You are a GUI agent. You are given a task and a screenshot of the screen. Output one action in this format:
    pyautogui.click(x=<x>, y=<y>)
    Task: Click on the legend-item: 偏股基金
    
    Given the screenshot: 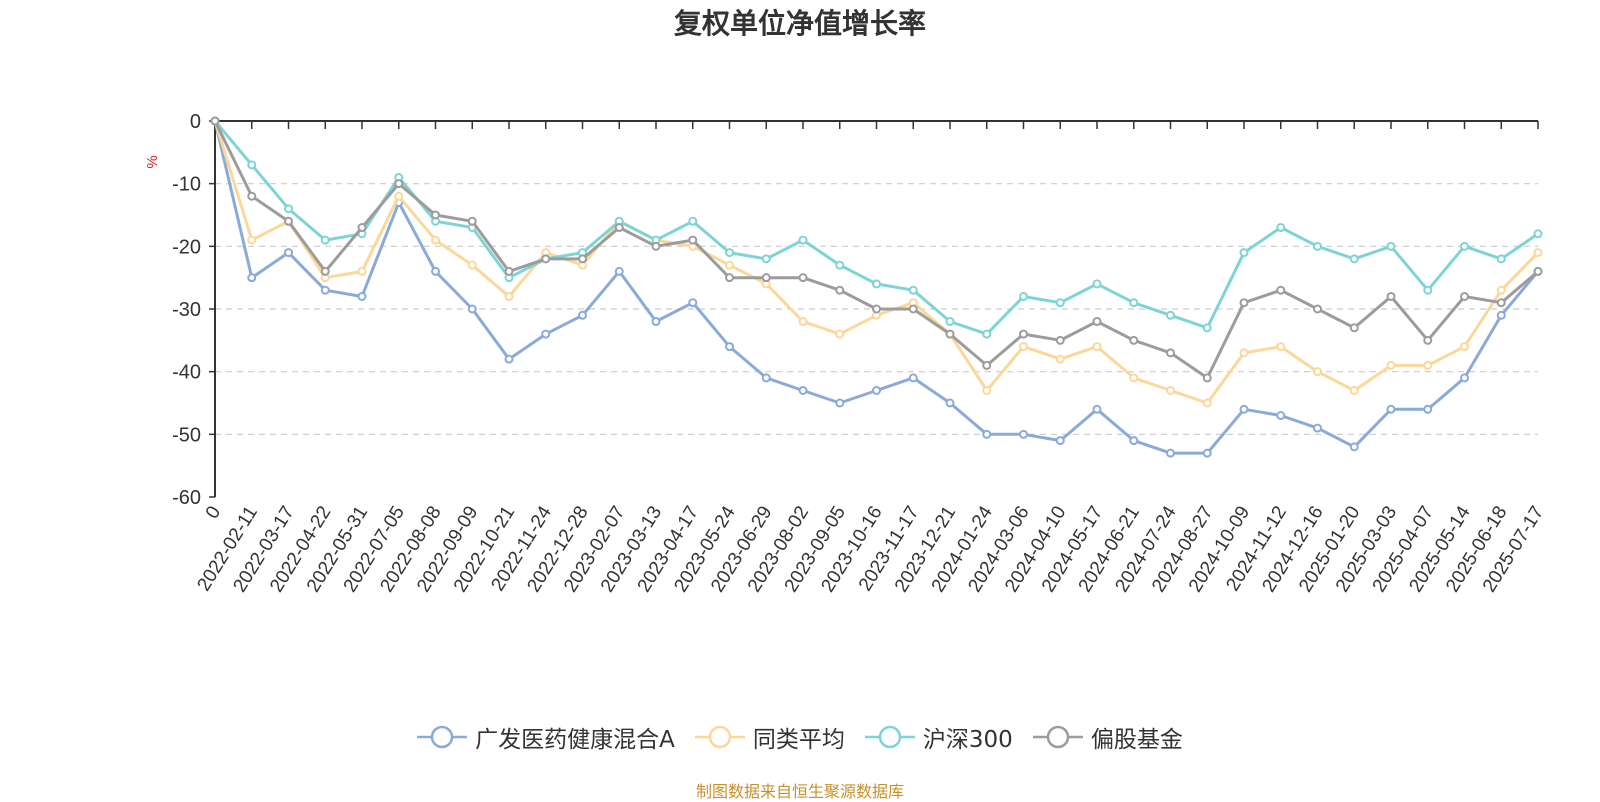 What is the action you would take?
    pyautogui.click(x=1107, y=737)
    